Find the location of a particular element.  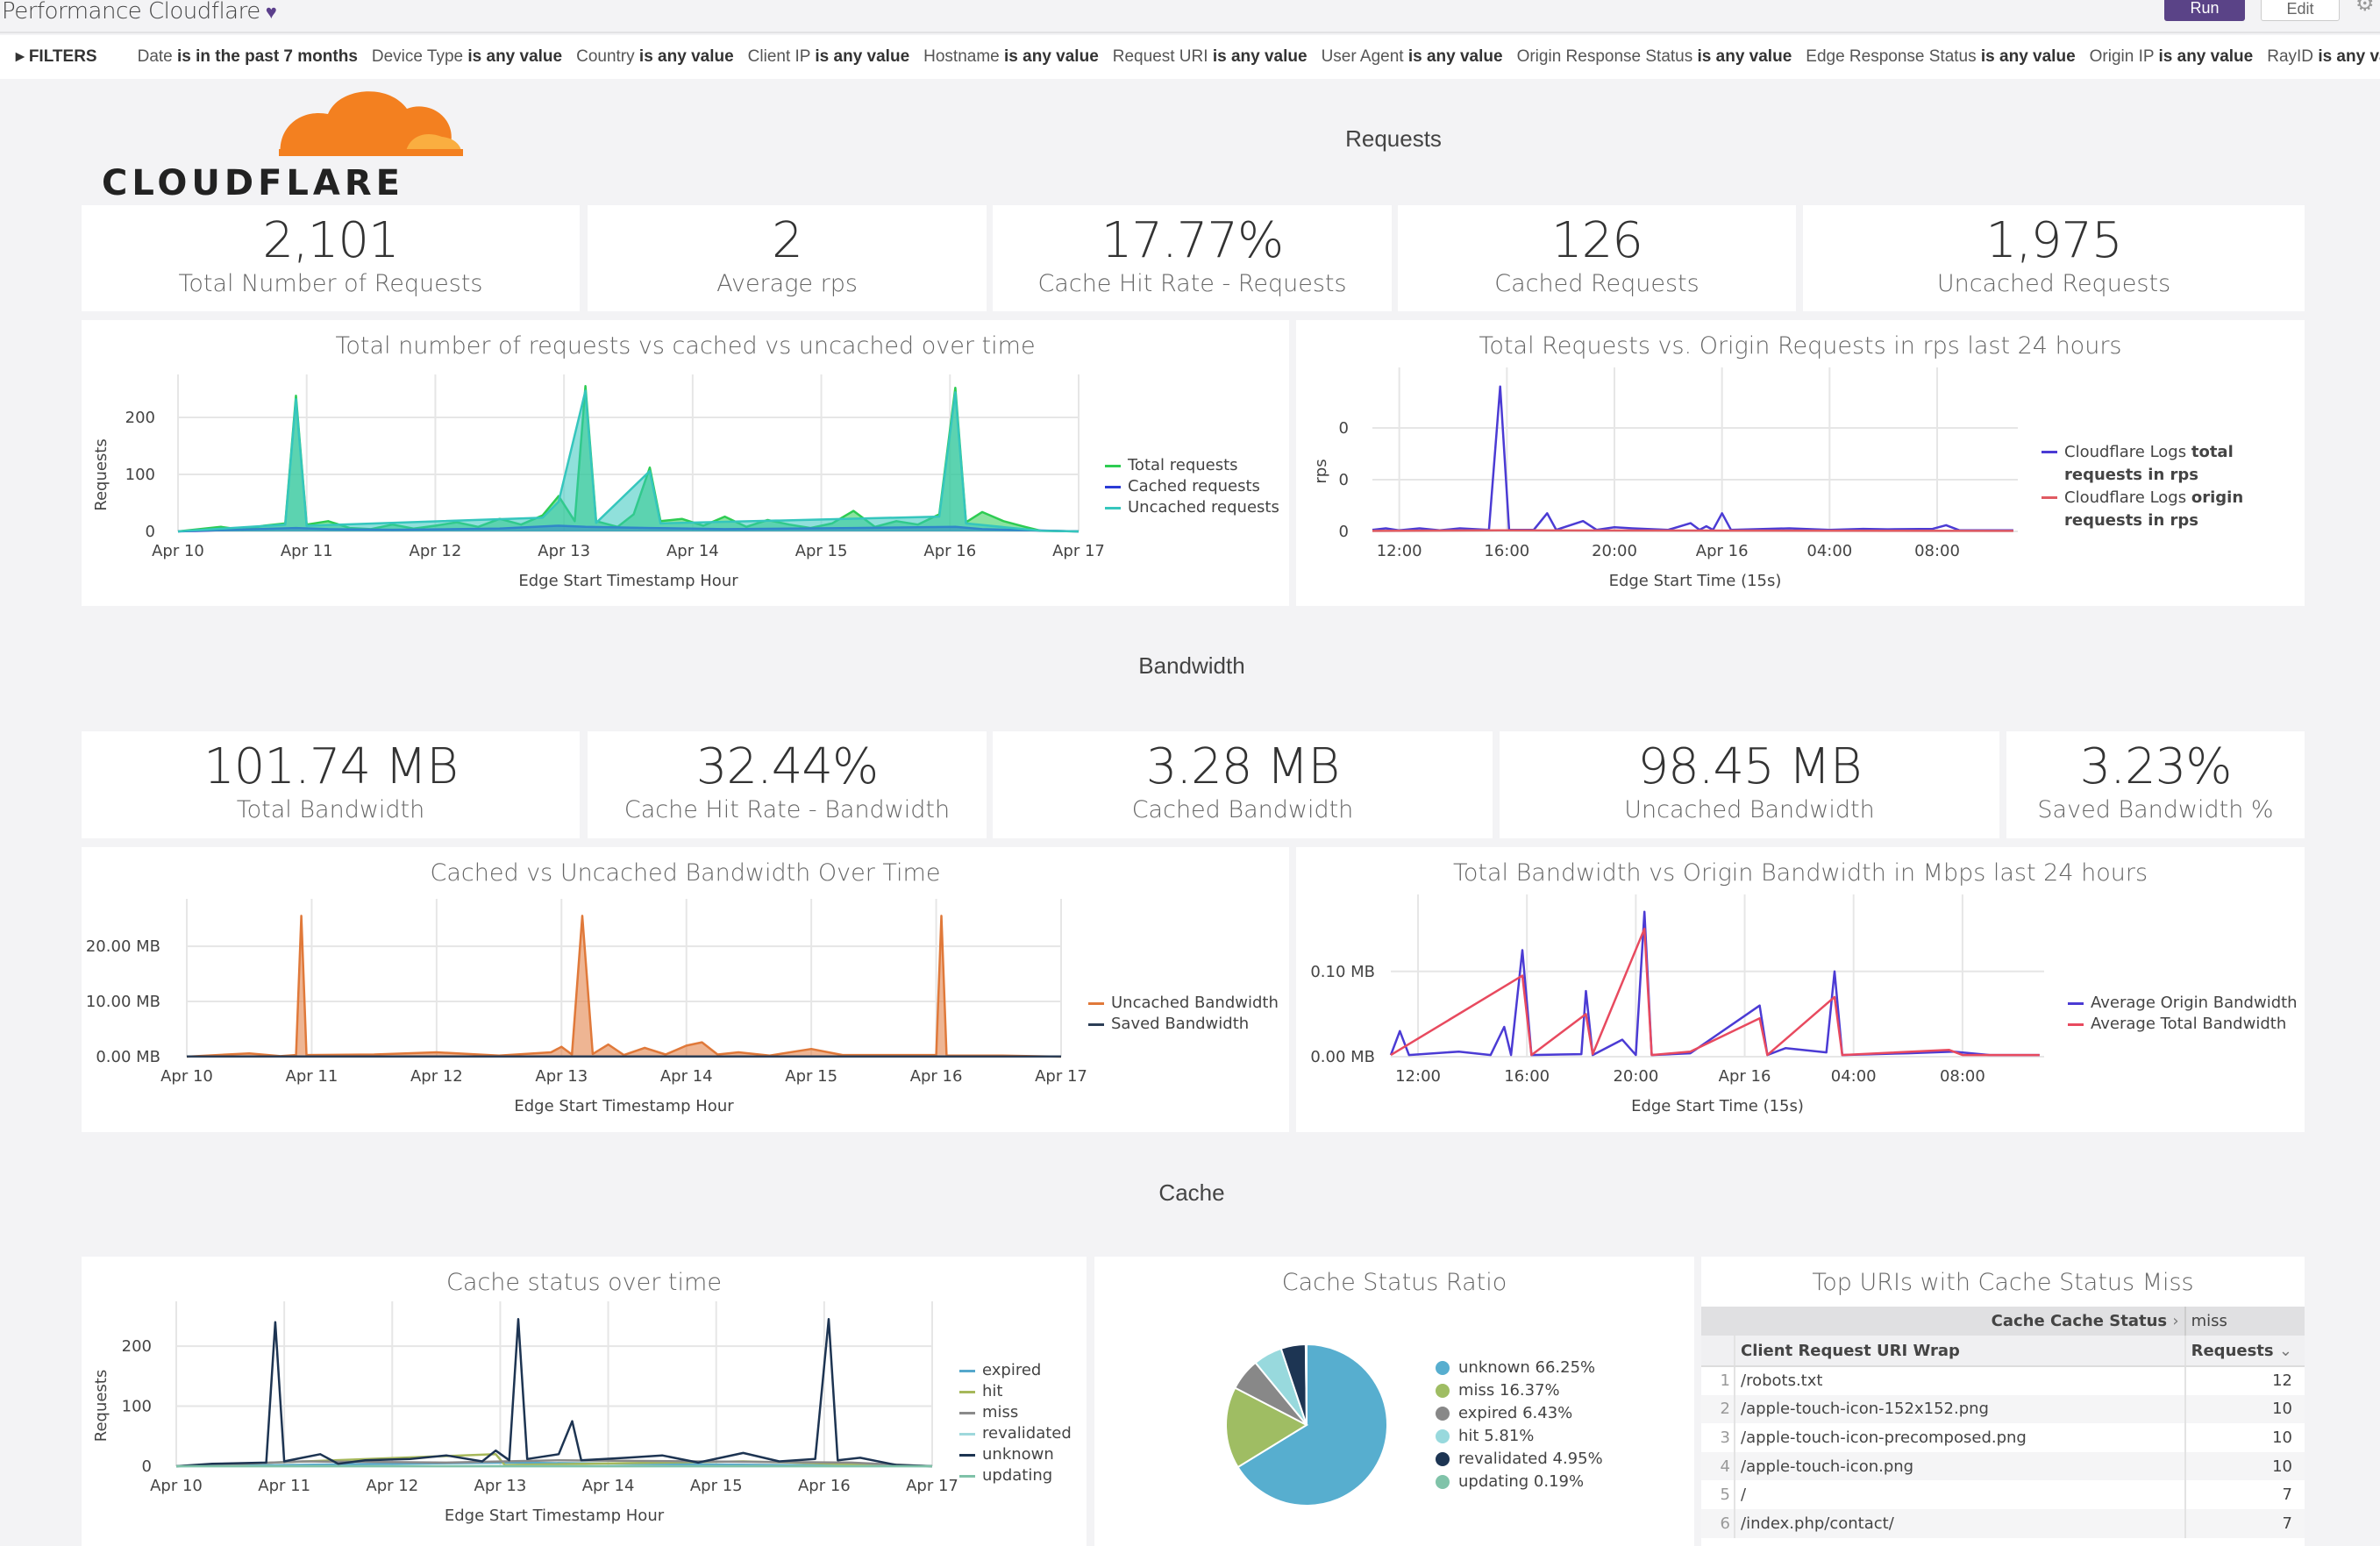

filters-toggle: ▸ FILTERS is located at coordinates (56, 56).